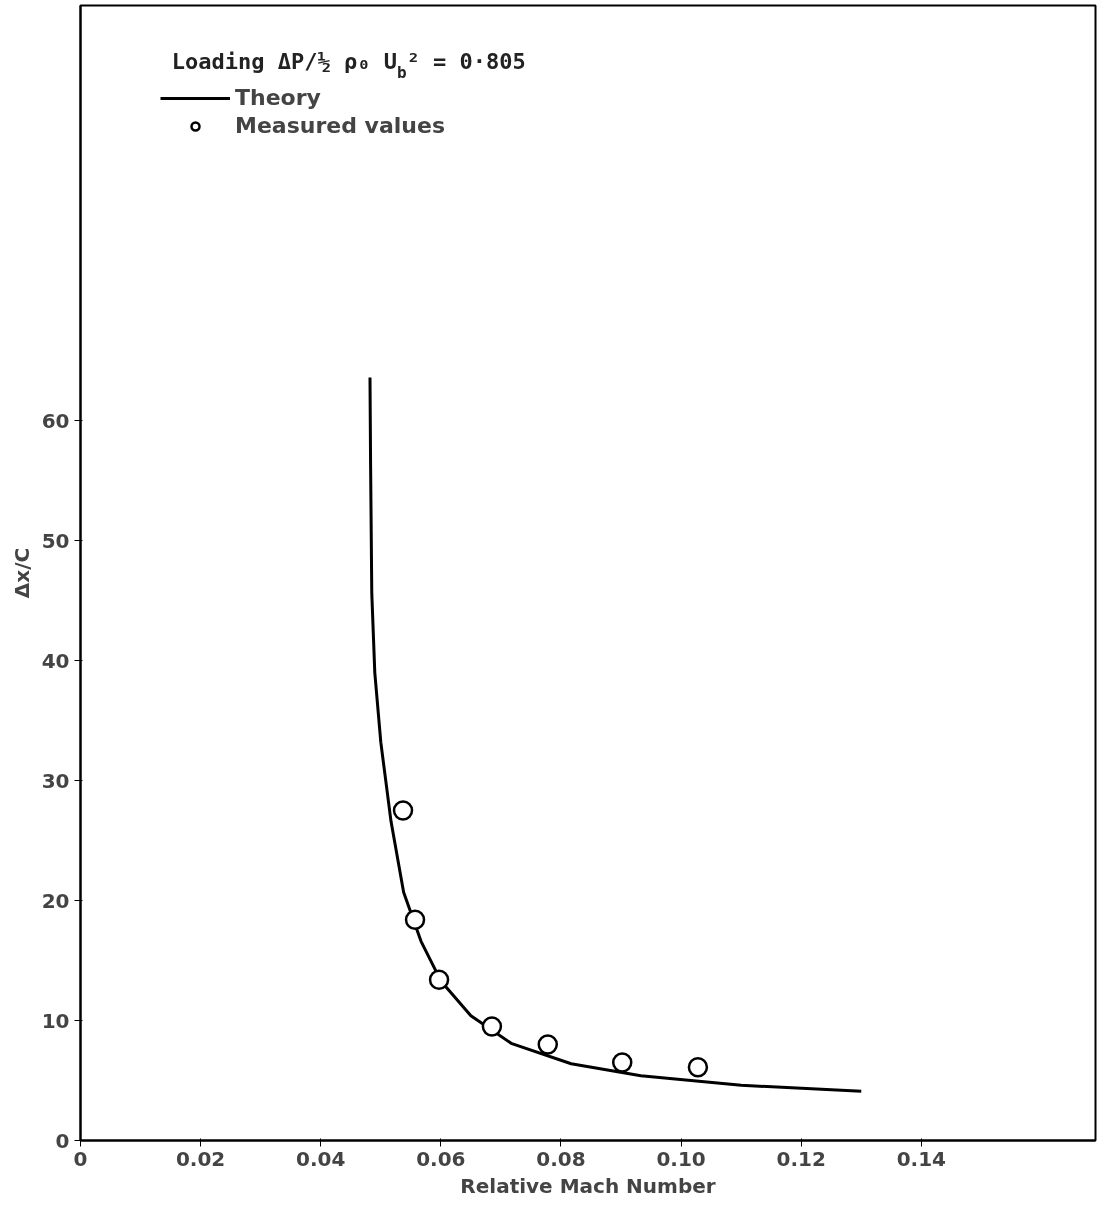  What do you see at coordinates (21, 573) in the screenshot?
I see `y-axis-title: Δx/C` at bounding box center [21, 573].